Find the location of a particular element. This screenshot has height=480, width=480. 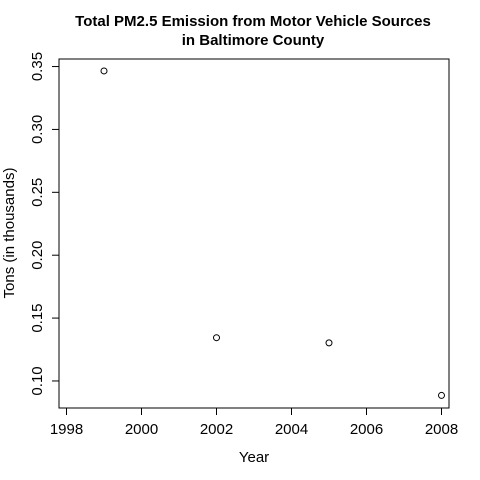

y-tick-label: 0.30 is located at coordinates (37, 129).